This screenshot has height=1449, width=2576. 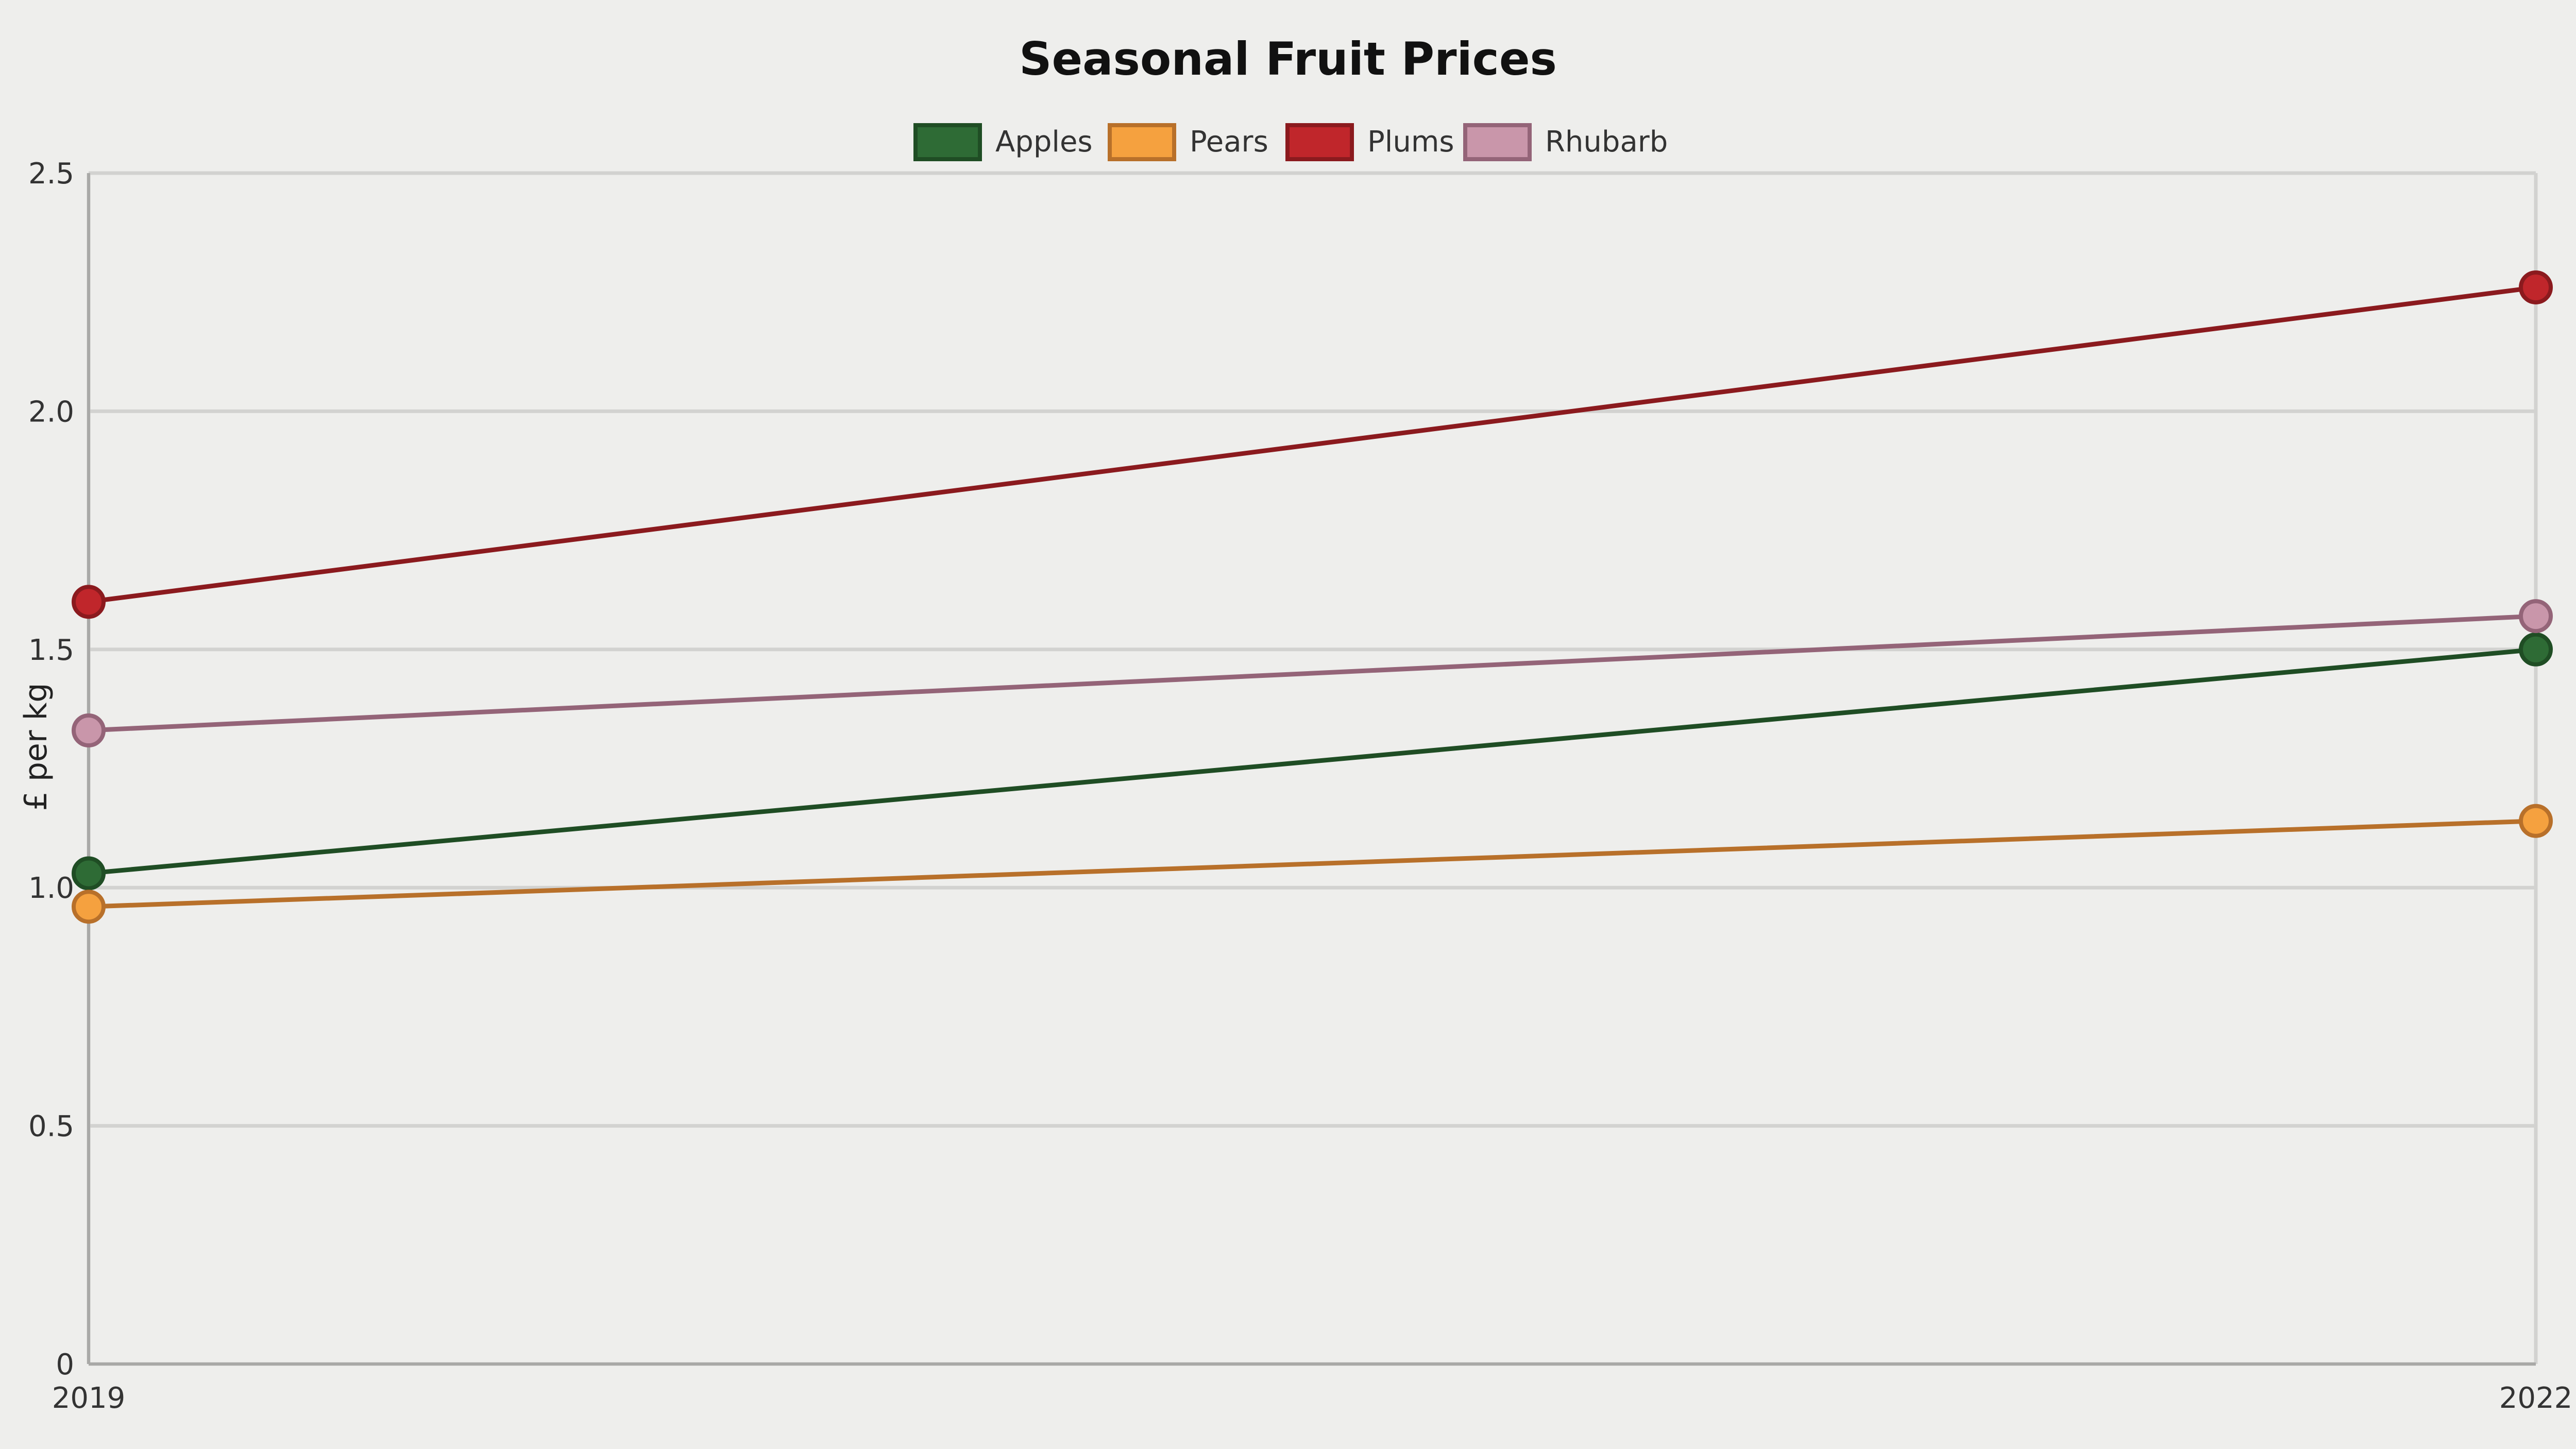 I want to click on y-tick-label: 0.5, so click(x=51, y=1127).